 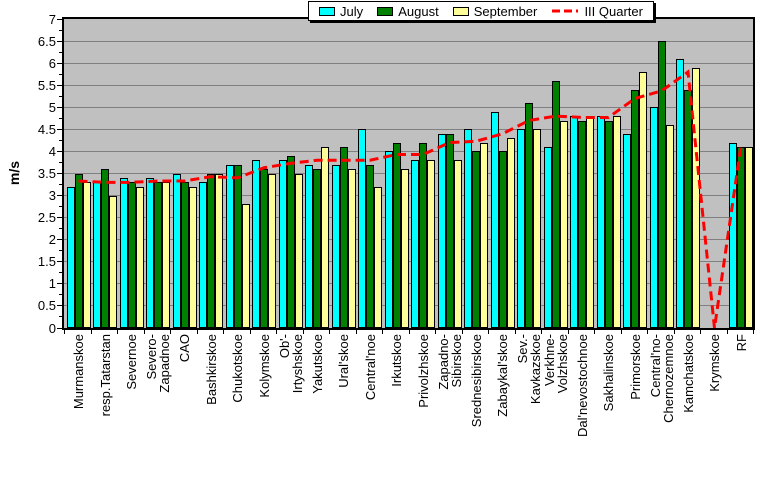 What do you see at coordinates (680, 193) in the screenshot?
I see `bar-july-kamchatskoe` at bounding box center [680, 193].